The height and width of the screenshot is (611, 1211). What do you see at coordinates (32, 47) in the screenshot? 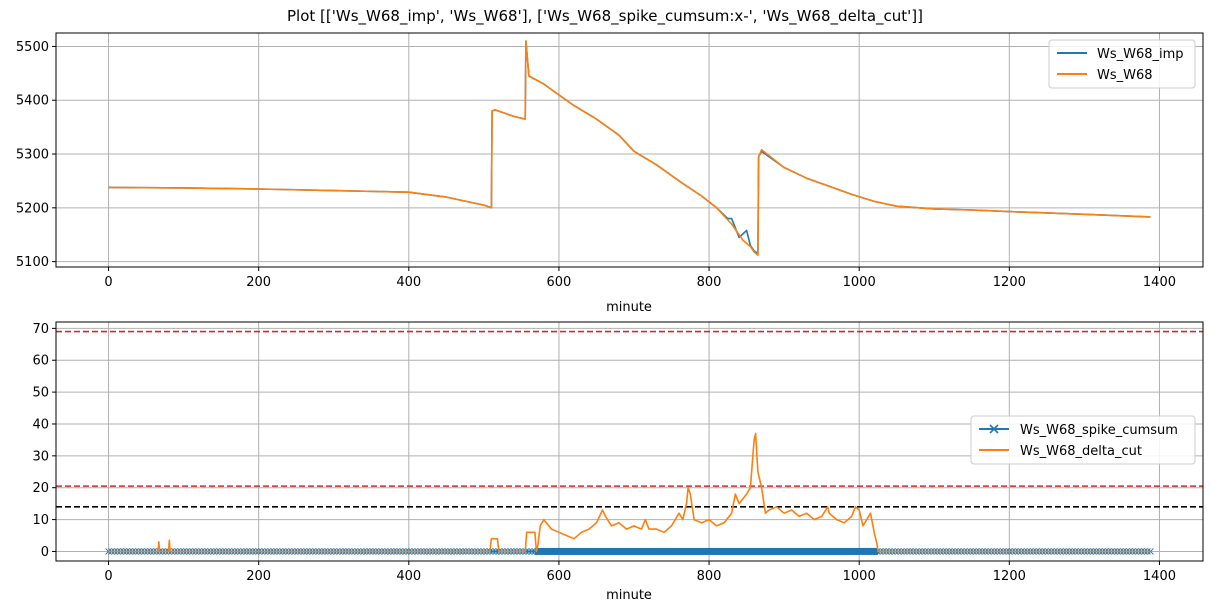
I see `y-tick-label: 5500` at bounding box center [32, 47].